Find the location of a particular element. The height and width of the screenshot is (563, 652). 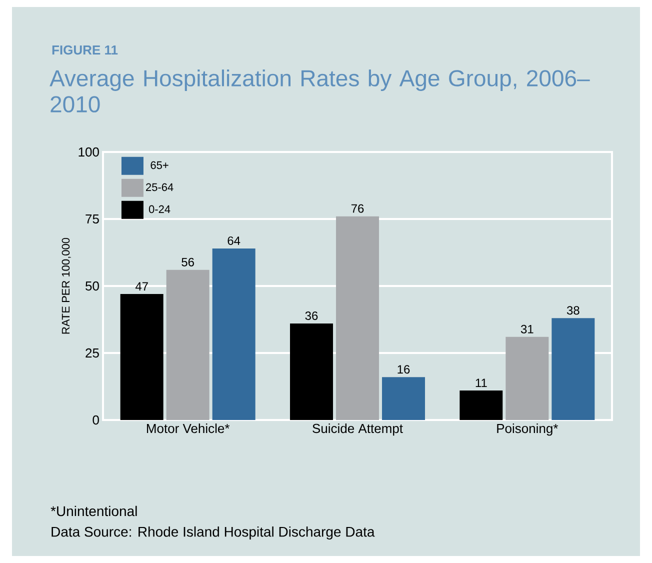

data-label: 16 is located at coordinates (404, 369).